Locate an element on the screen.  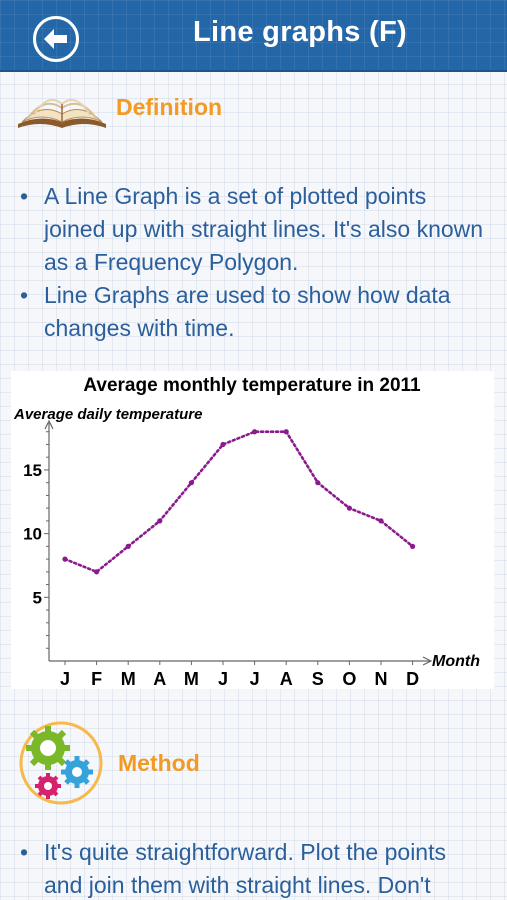
back-button is located at coordinates (56, 39).